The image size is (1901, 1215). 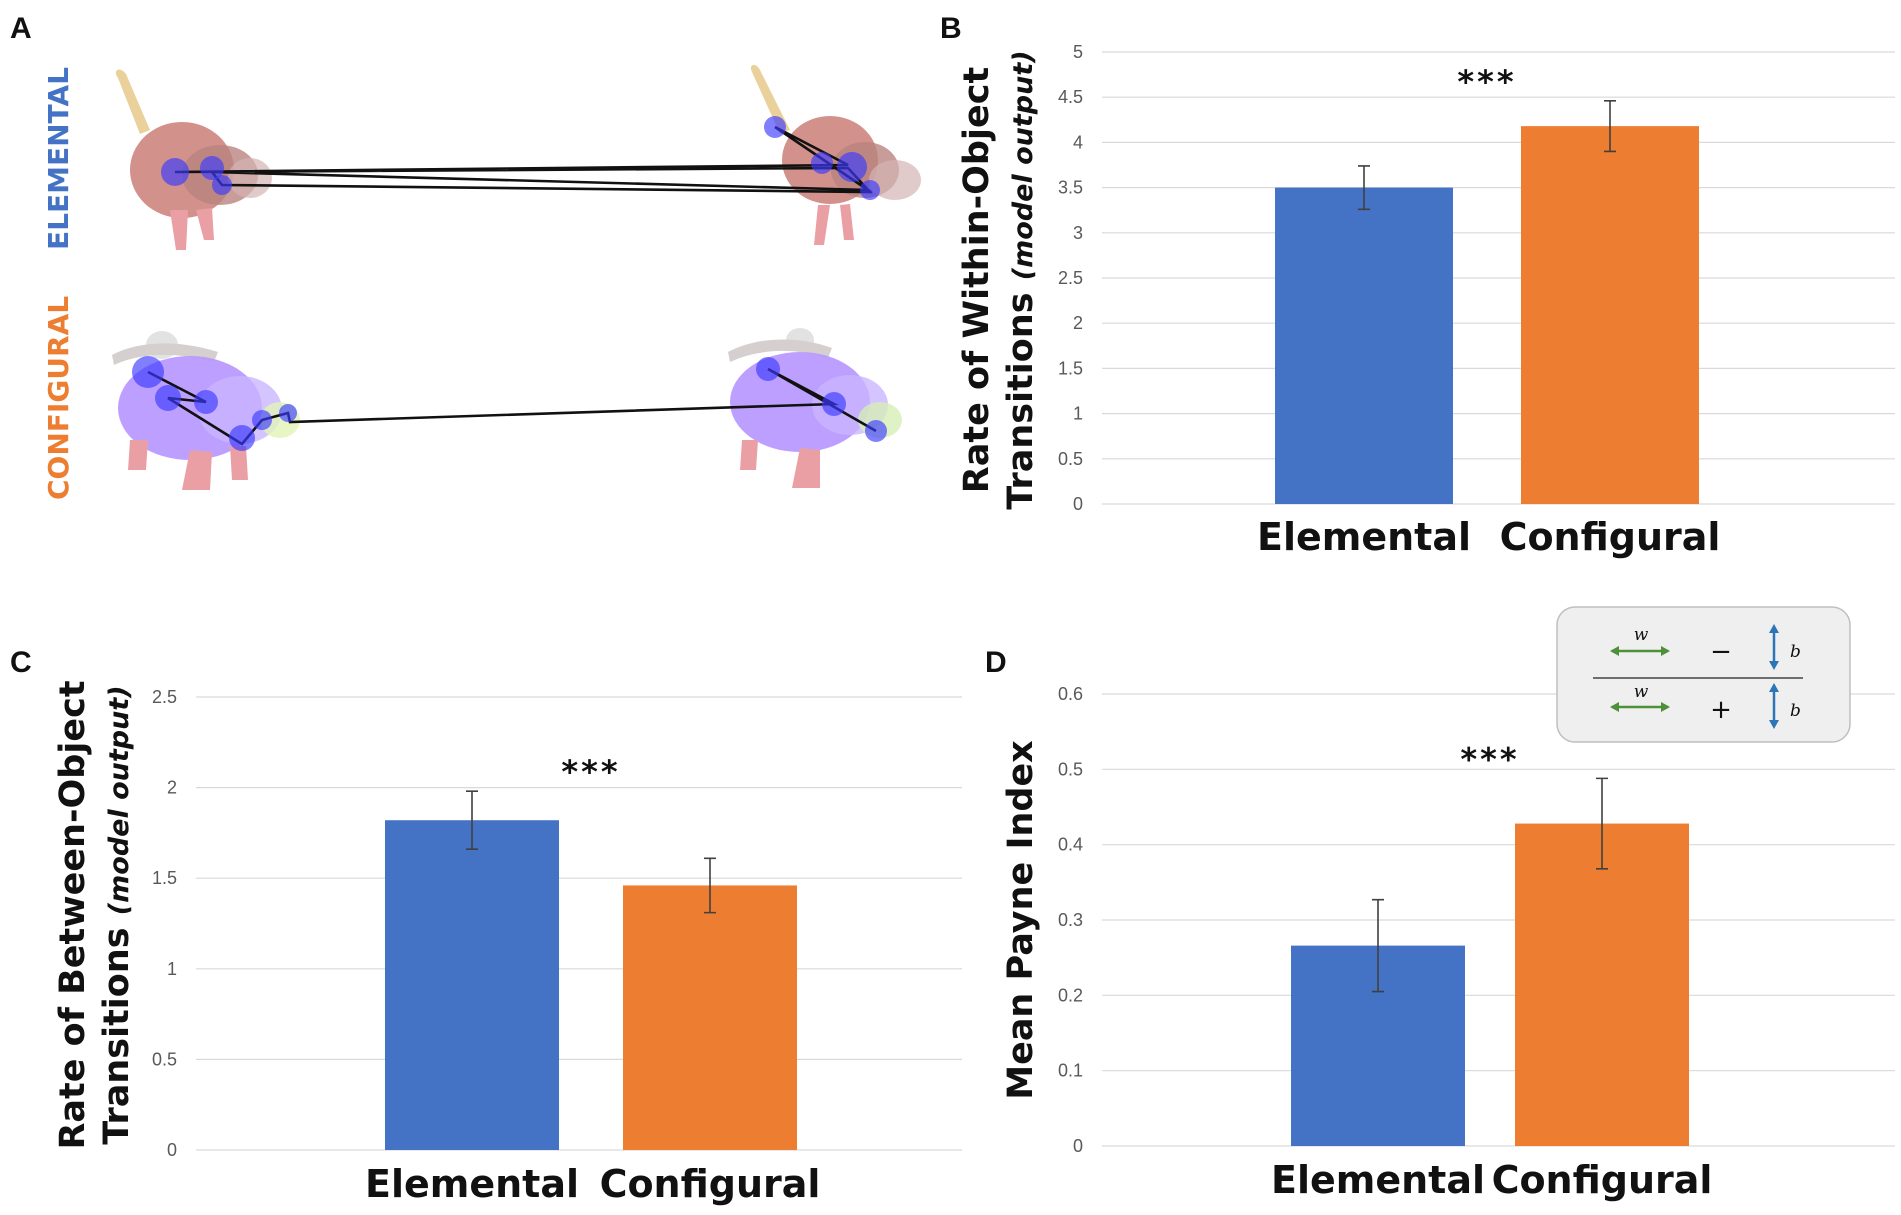 I want to click on elemental-row-label: ELEMENTAL, so click(x=58, y=158).